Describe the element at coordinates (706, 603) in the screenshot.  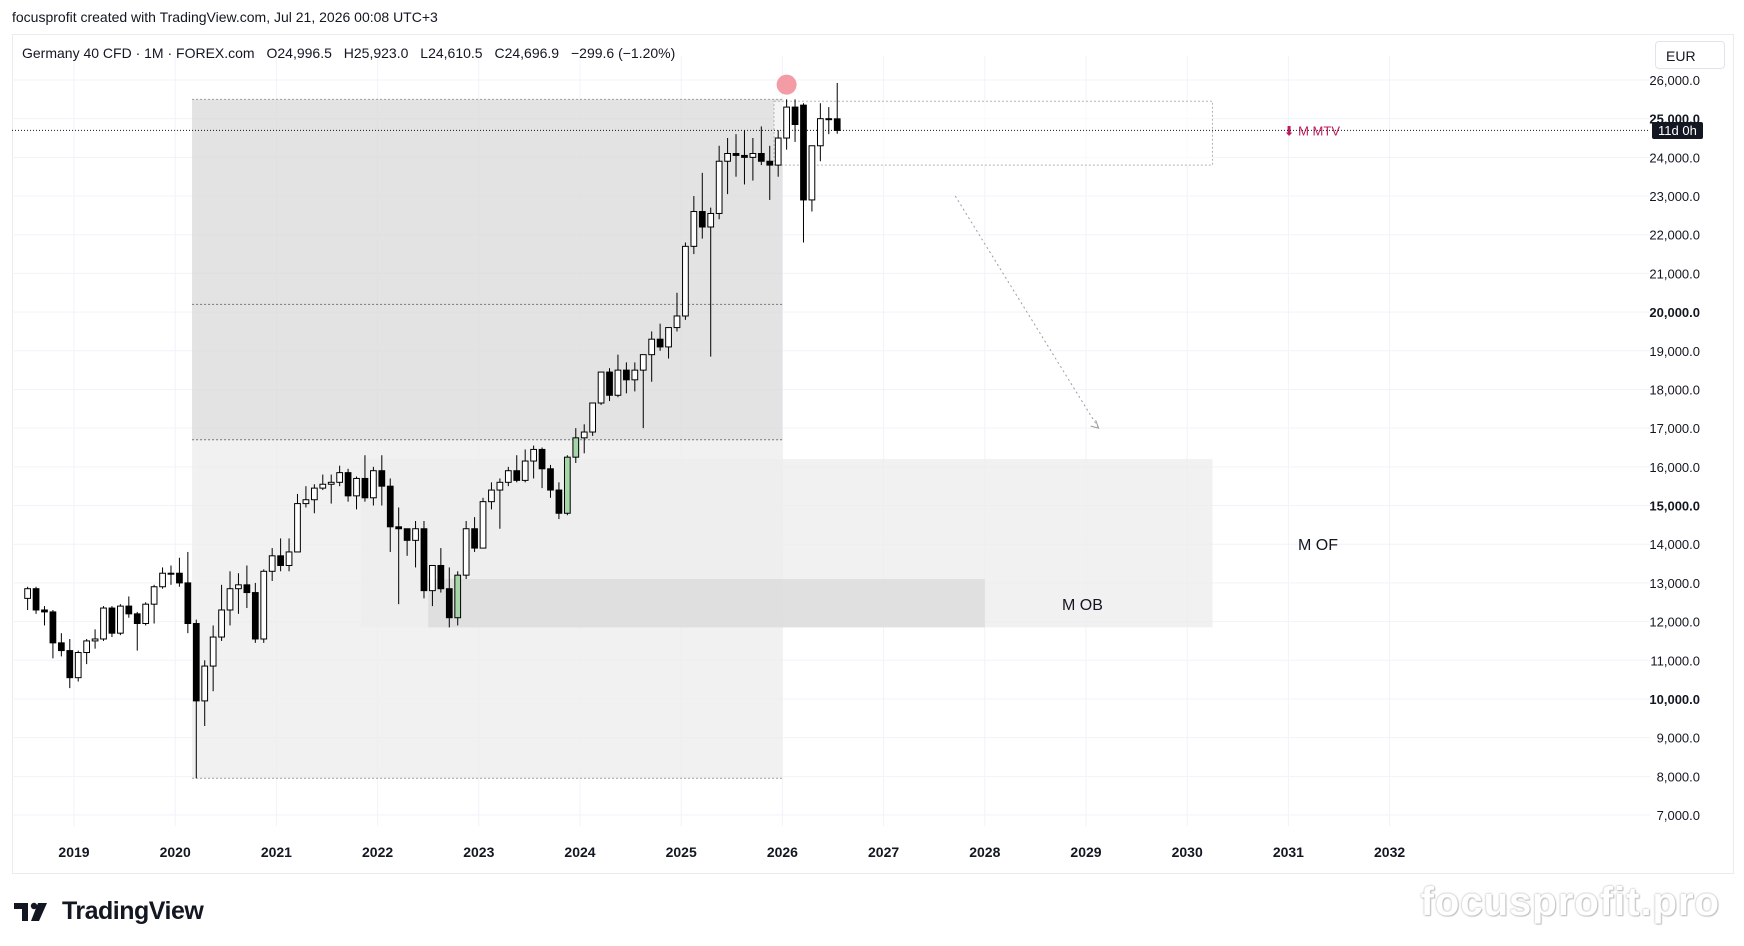
I see `zone-m-ob` at that location.